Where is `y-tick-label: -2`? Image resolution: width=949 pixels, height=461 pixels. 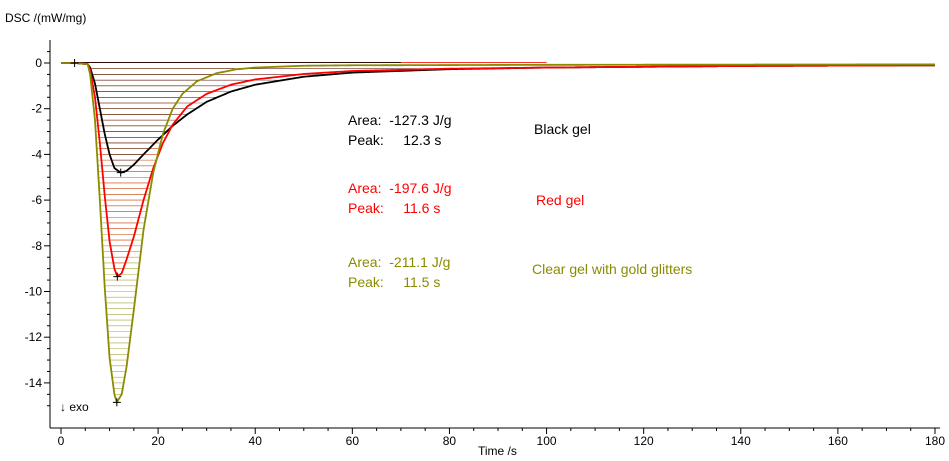 y-tick-label: -2 is located at coordinates (36, 109).